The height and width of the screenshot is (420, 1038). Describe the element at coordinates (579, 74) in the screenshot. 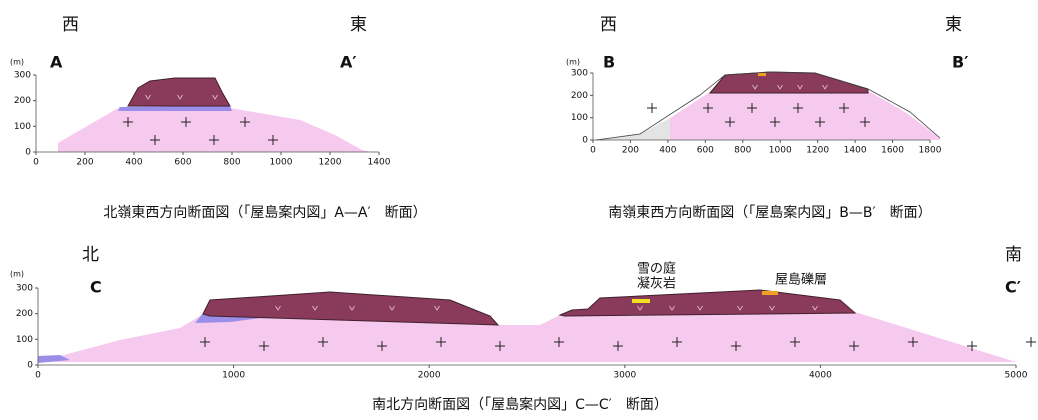

I see `y-tick-label: 300` at that location.